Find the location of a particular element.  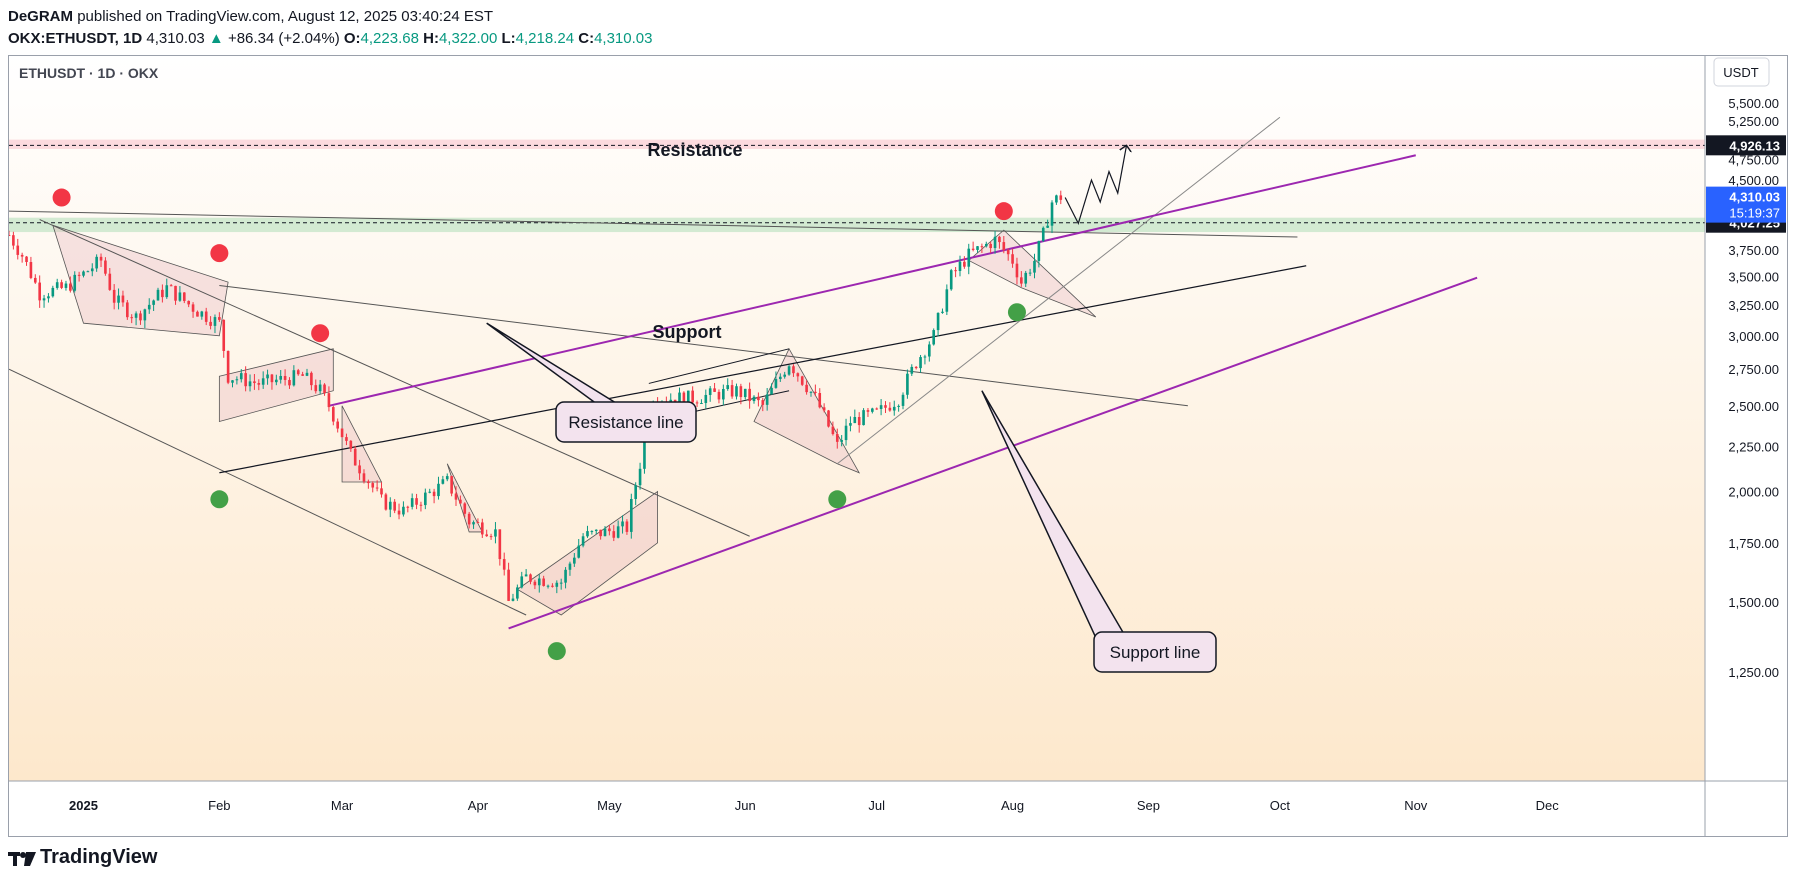

unit-button is located at coordinates (1741, 72).